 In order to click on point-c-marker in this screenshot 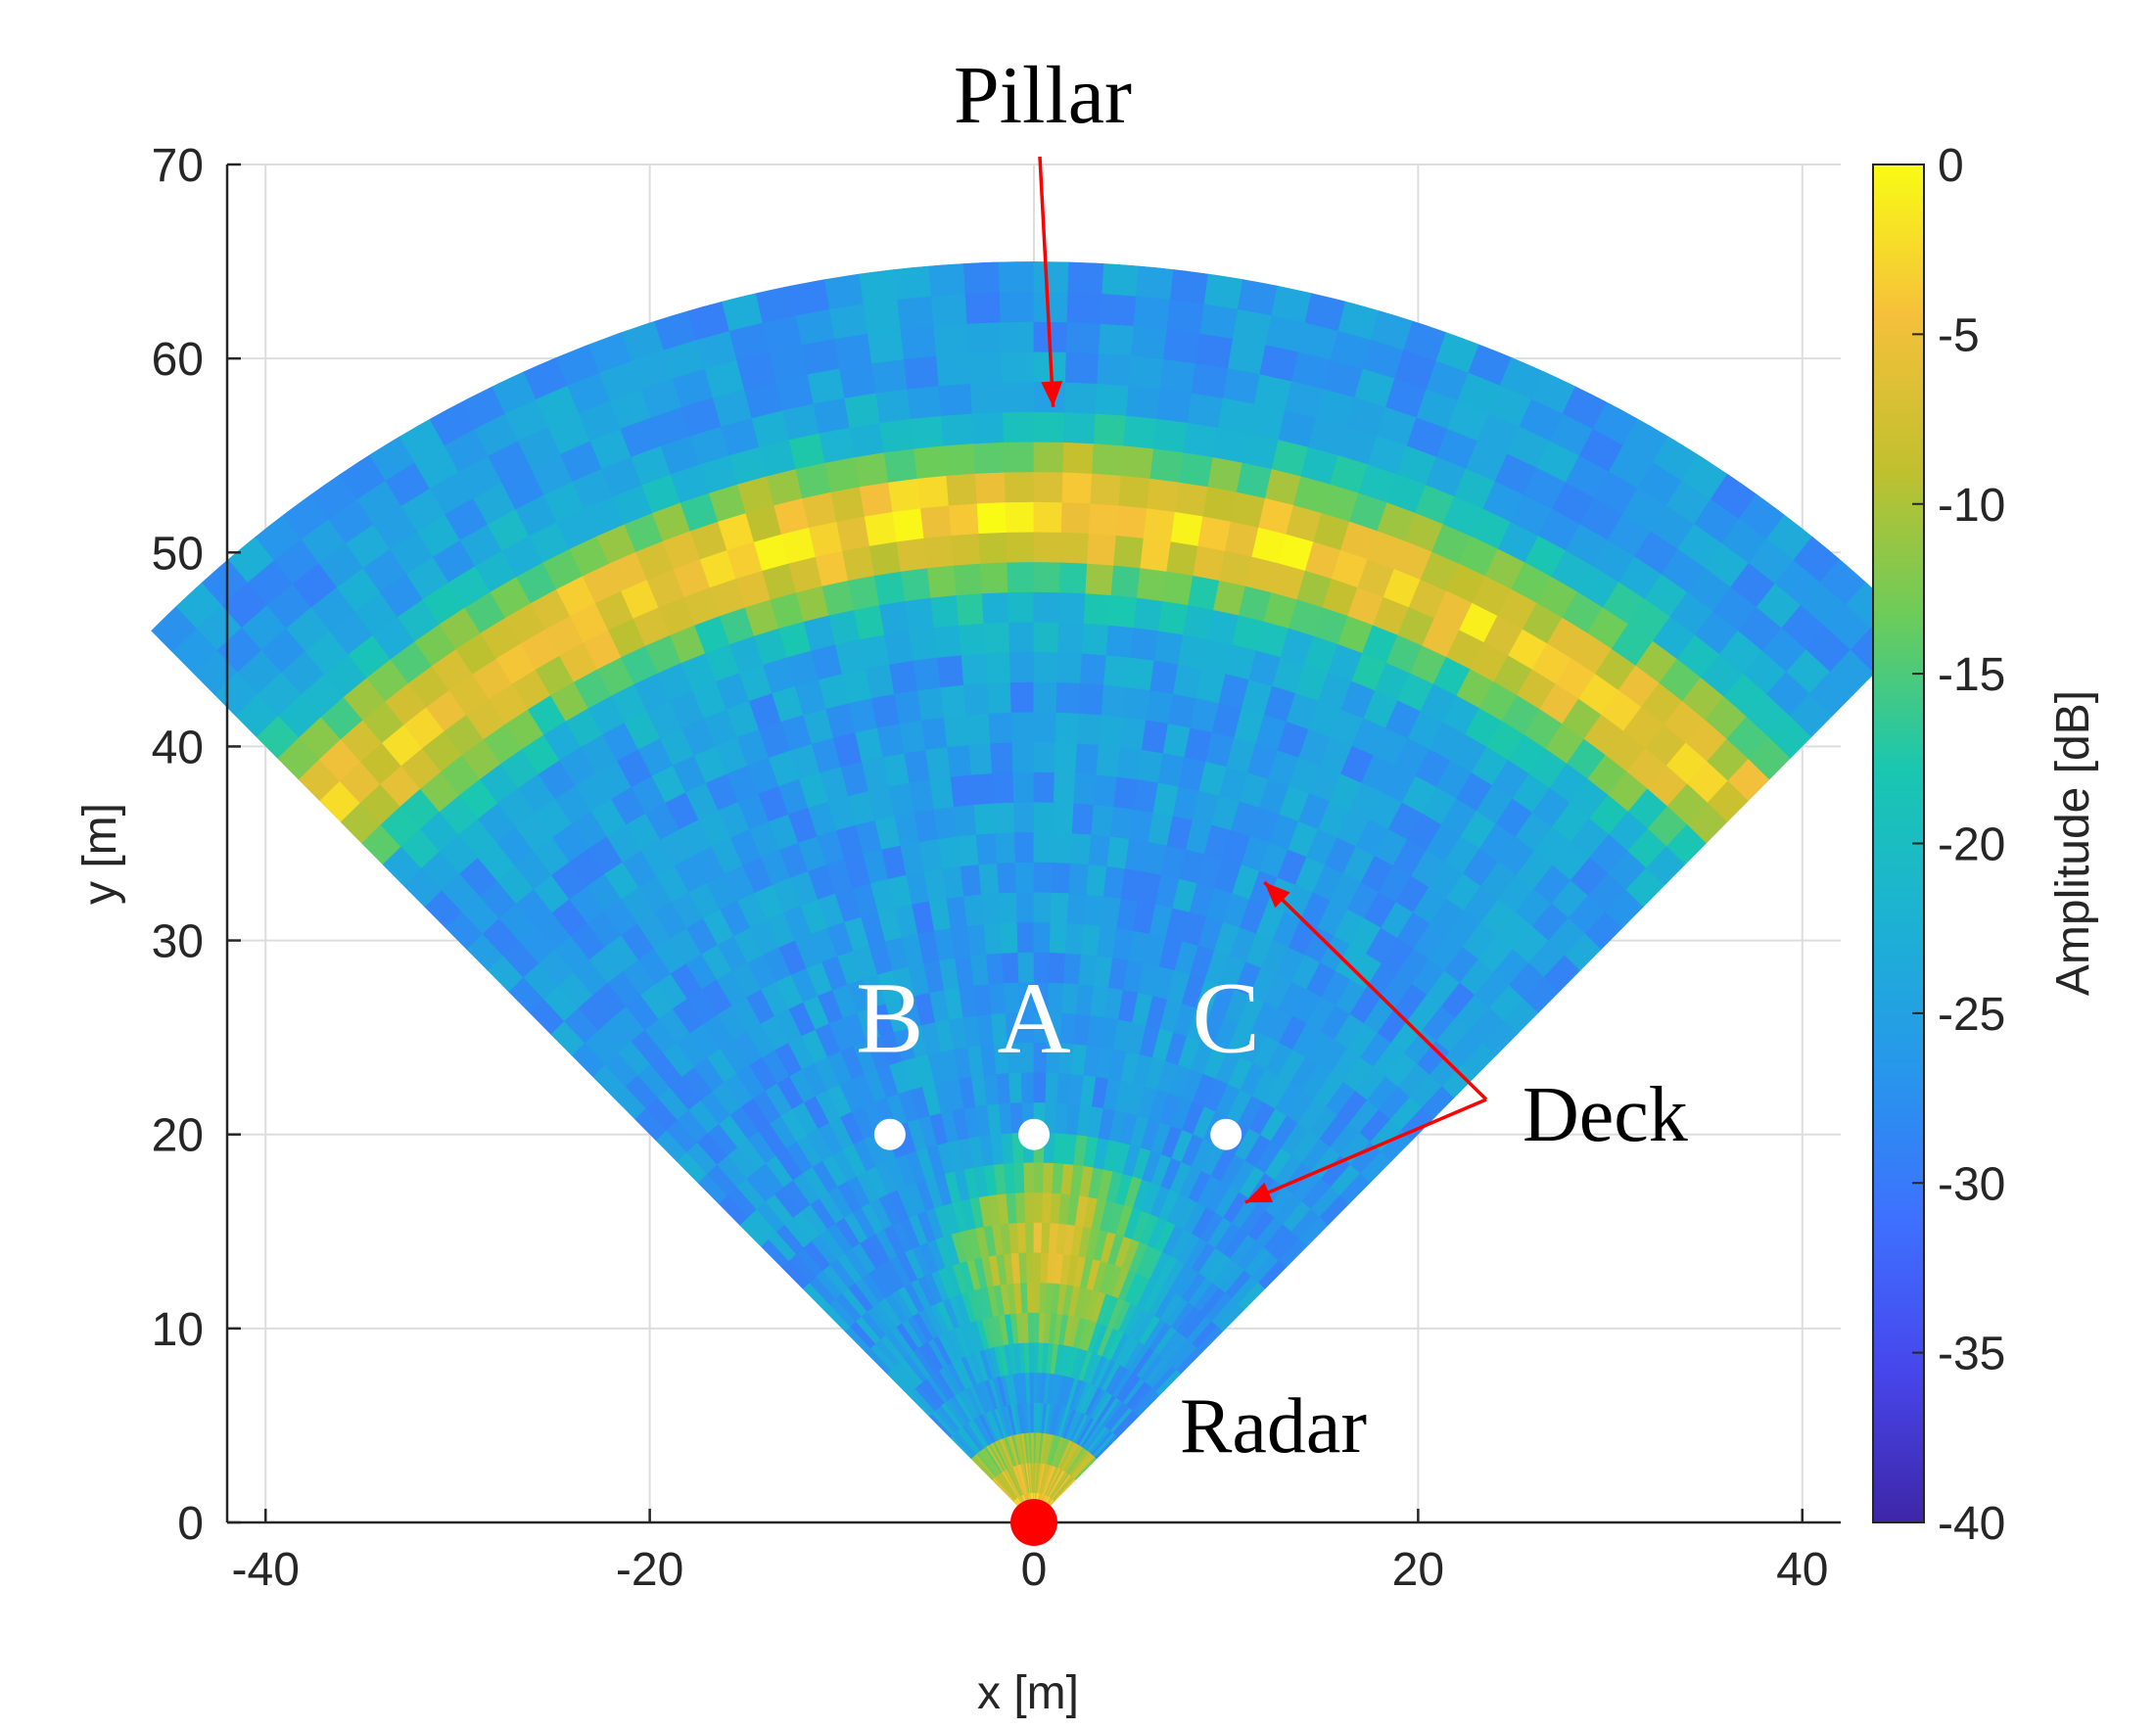, I will do `click(1226, 1134)`.